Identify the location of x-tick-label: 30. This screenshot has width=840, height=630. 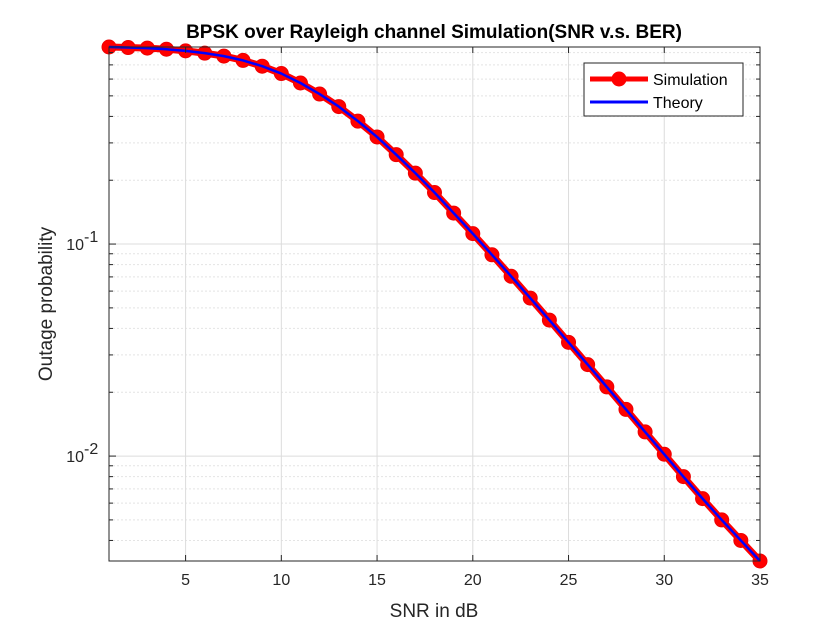
(664, 580).